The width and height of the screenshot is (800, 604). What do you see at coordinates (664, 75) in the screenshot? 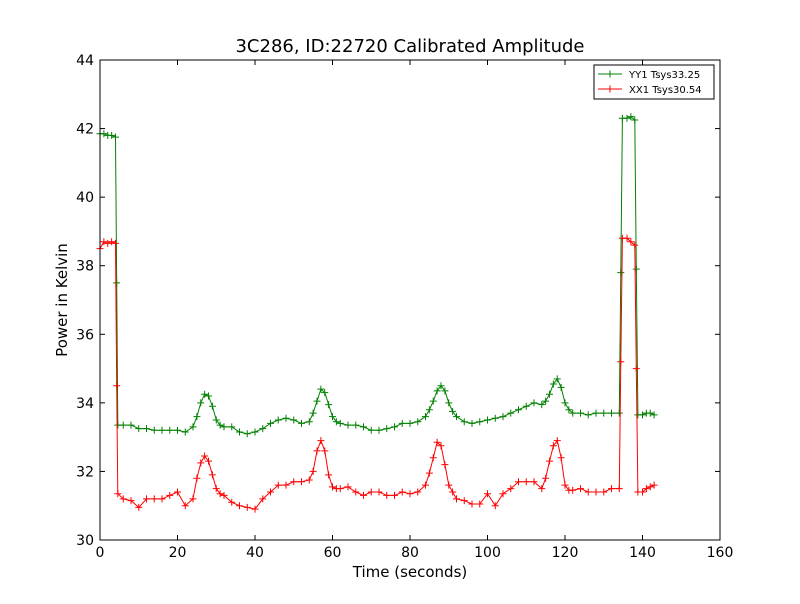
I see `legend-label-0: YY1 Tsys33.25` at bounding box center [664, 75].